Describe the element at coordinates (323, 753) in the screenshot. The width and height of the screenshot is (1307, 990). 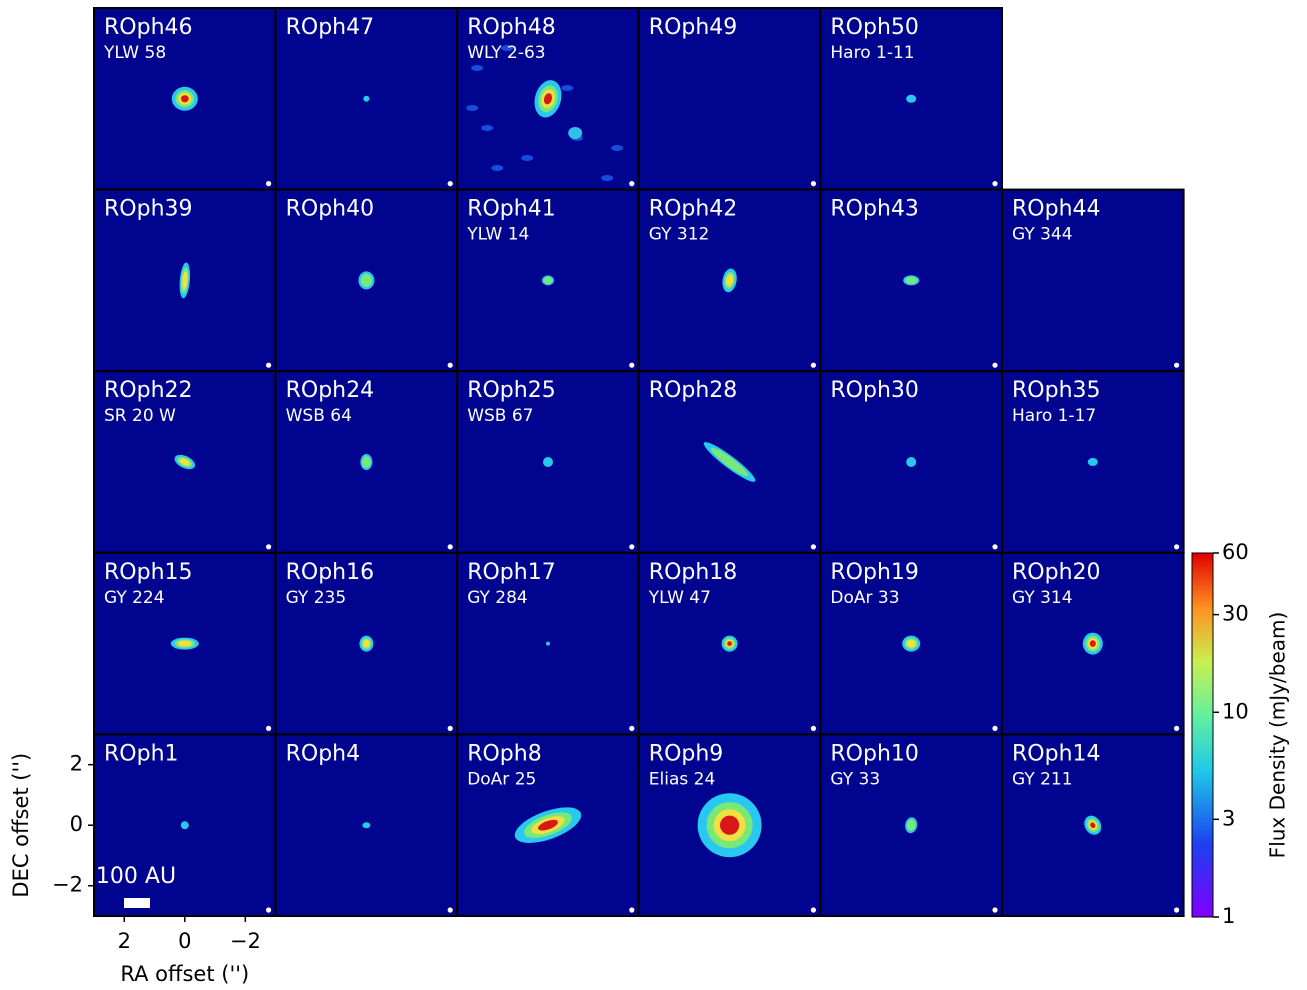
I see `source-name: ROph4` at that location.